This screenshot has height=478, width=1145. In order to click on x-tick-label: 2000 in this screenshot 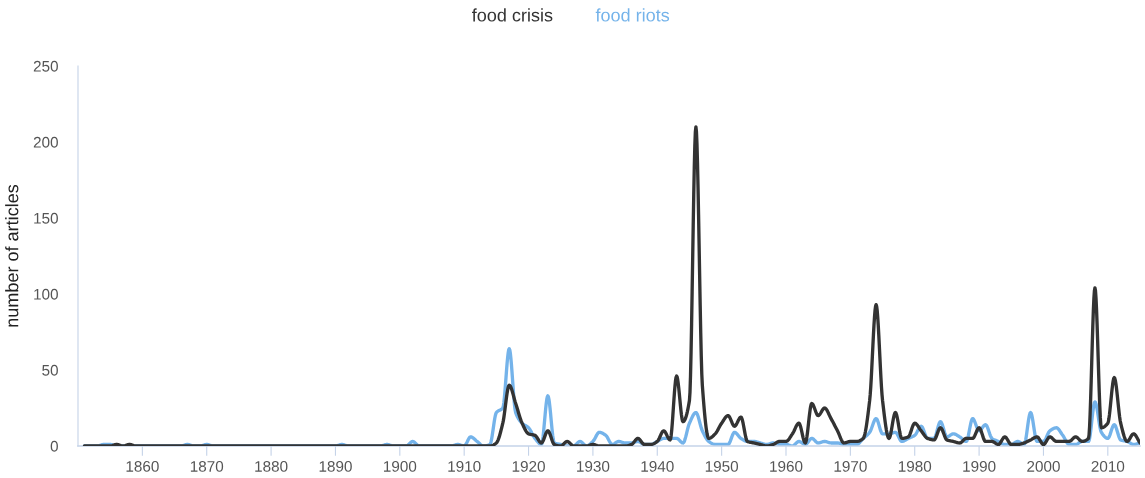, I will do `click(1043, 466)`.